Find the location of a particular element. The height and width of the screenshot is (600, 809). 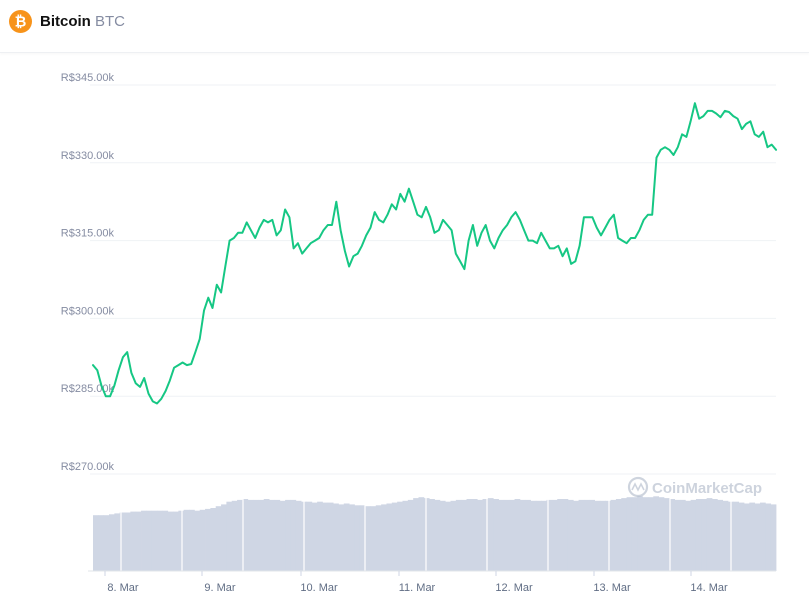

x-tick-label: 8. Mar is located at coordinates (123, 588).